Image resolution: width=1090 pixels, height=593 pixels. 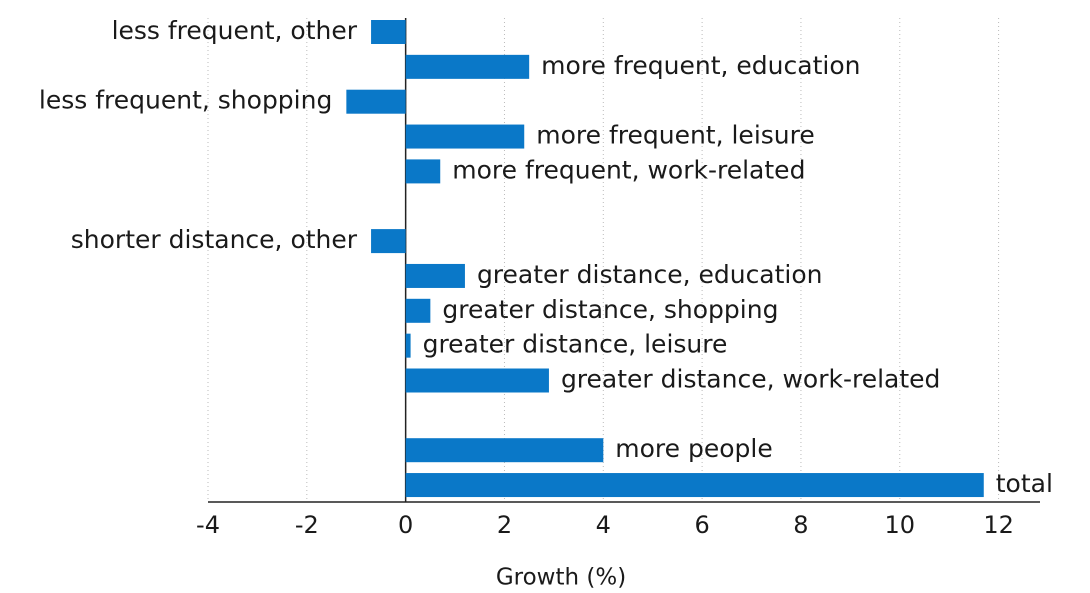 I want to click on x-tick-label: 0, so click(x=405, y=525).